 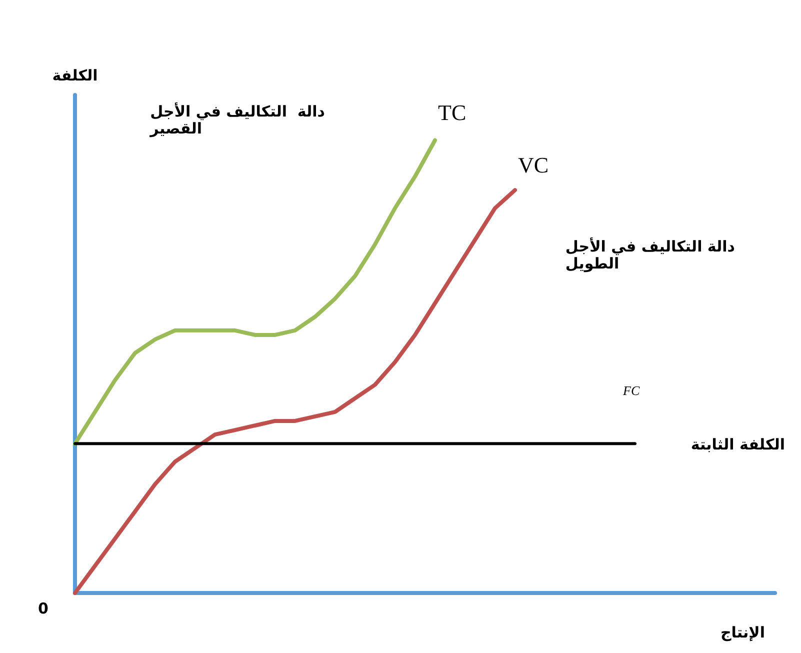 I want to click on annotation: دالة التكاليف في الأجل الطويل, so click(x=650, y=254).